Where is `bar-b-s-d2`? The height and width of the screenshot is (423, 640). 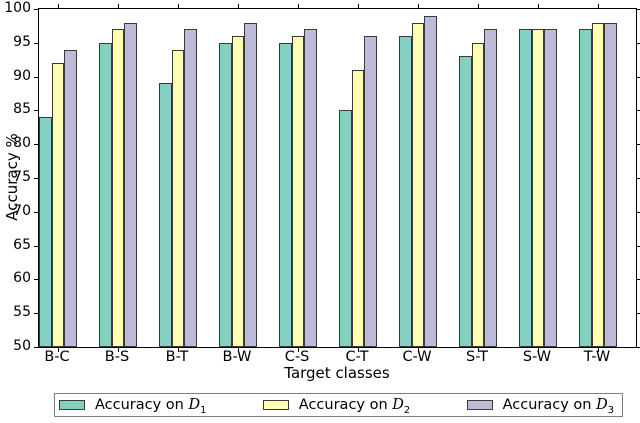
bar-b-s-d2 is located at coordinates (118, 188).